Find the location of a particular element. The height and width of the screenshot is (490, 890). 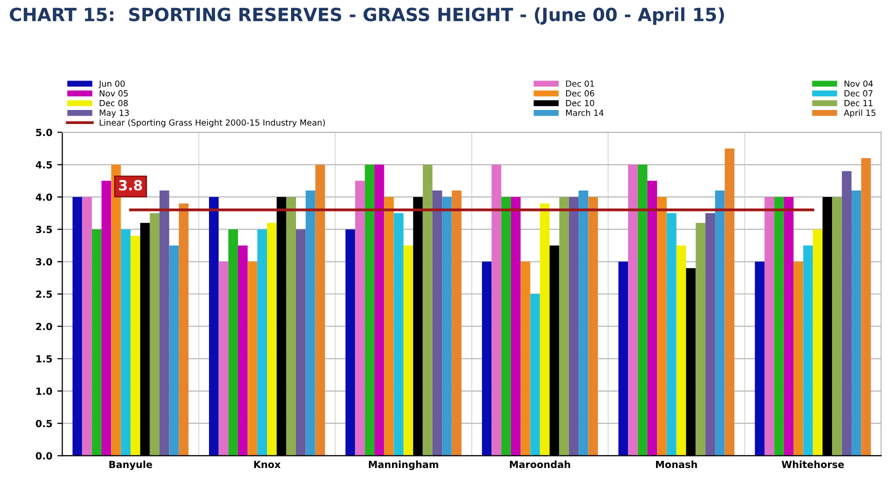

legend-label: Nov 04 is located at coordinates (858, 83).